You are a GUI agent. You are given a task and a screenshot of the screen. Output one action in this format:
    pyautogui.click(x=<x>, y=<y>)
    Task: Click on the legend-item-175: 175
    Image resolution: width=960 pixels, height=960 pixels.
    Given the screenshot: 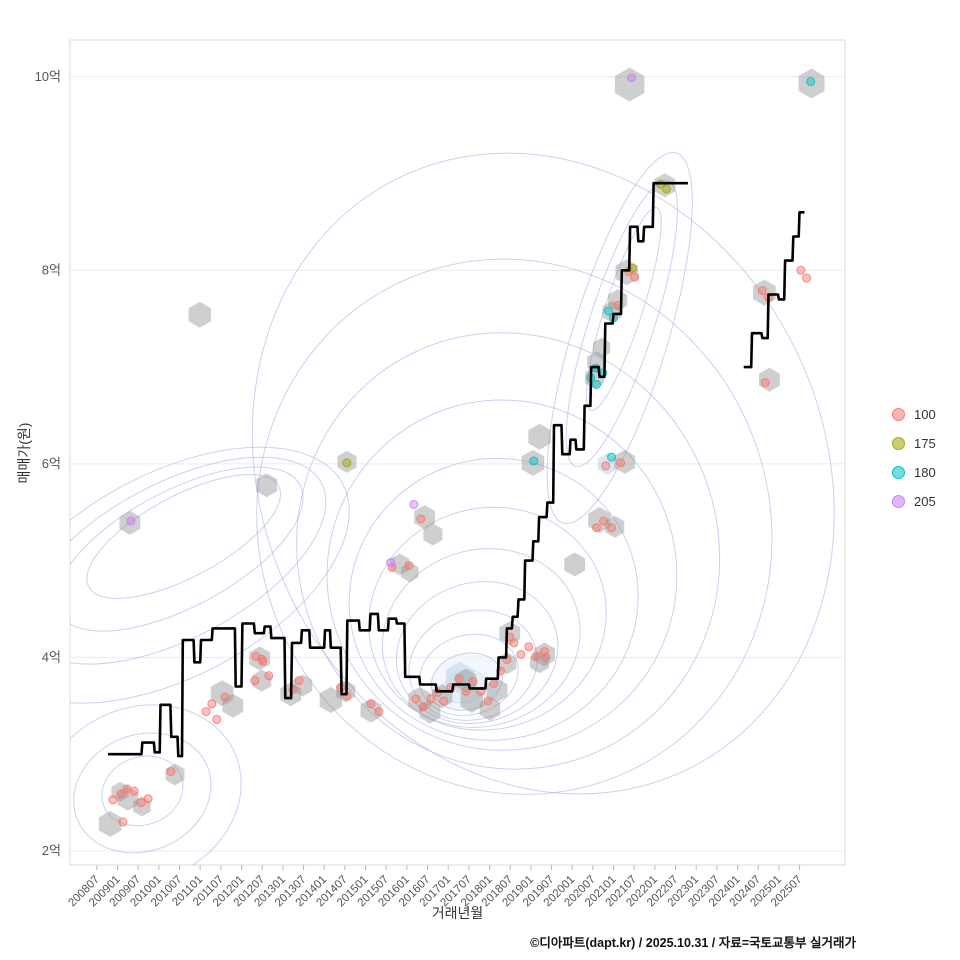 What is the action you would take?
    pyautogui.click(x=914, y=443)
    